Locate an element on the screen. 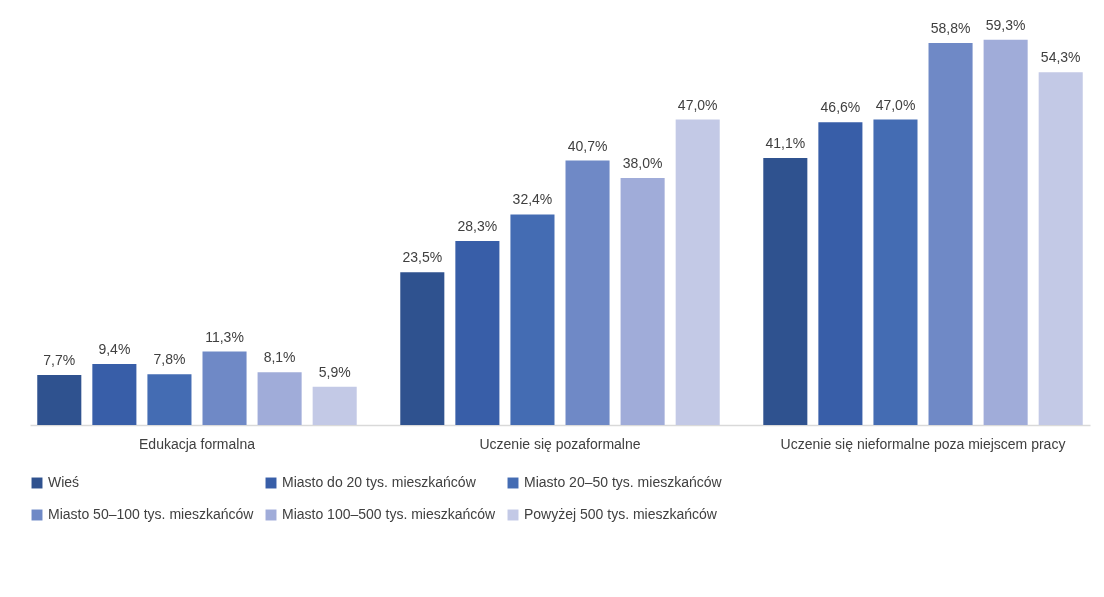 This screenshot has height=597, width=1104. data-label: 11,3% is located at coordinates (224, 336).